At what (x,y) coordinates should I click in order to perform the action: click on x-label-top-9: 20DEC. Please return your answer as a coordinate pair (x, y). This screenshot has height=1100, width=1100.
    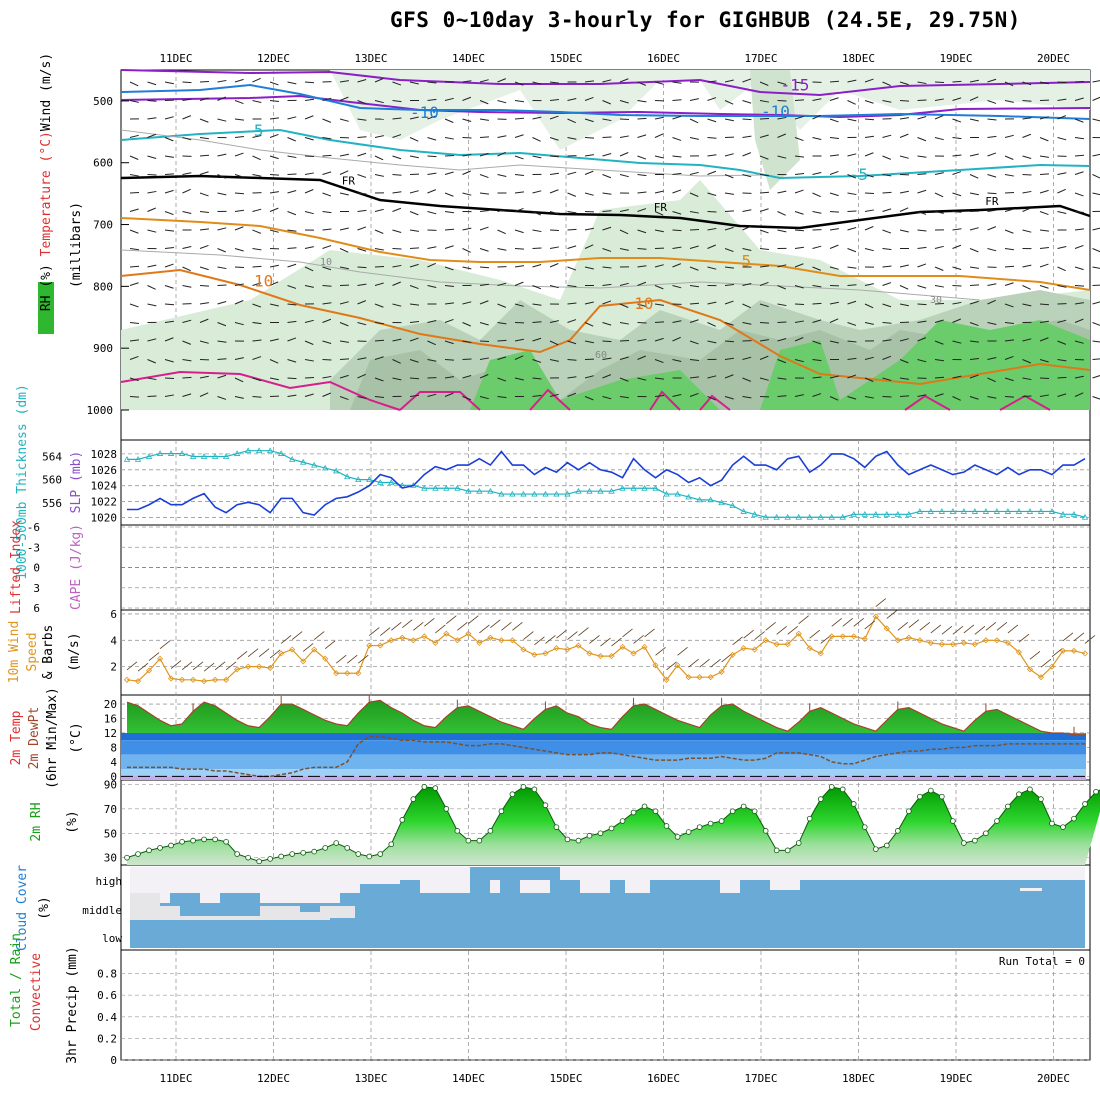
    Looking at the image, I should click on (1053, 58).